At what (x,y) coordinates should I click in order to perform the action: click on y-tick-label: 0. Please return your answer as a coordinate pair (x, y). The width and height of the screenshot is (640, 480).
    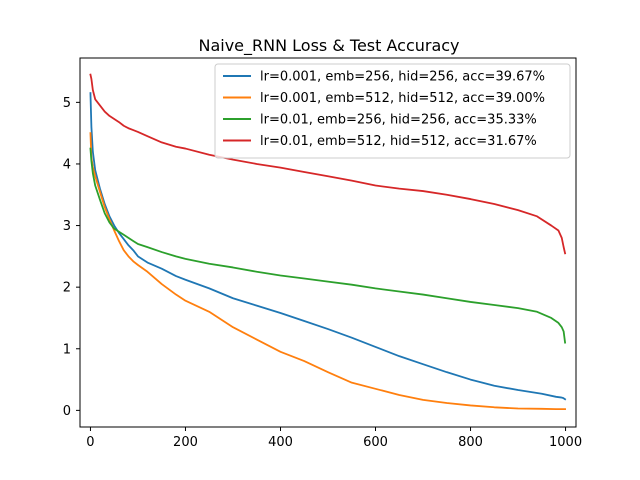
    Looking at the image, I should click on (67, 411).